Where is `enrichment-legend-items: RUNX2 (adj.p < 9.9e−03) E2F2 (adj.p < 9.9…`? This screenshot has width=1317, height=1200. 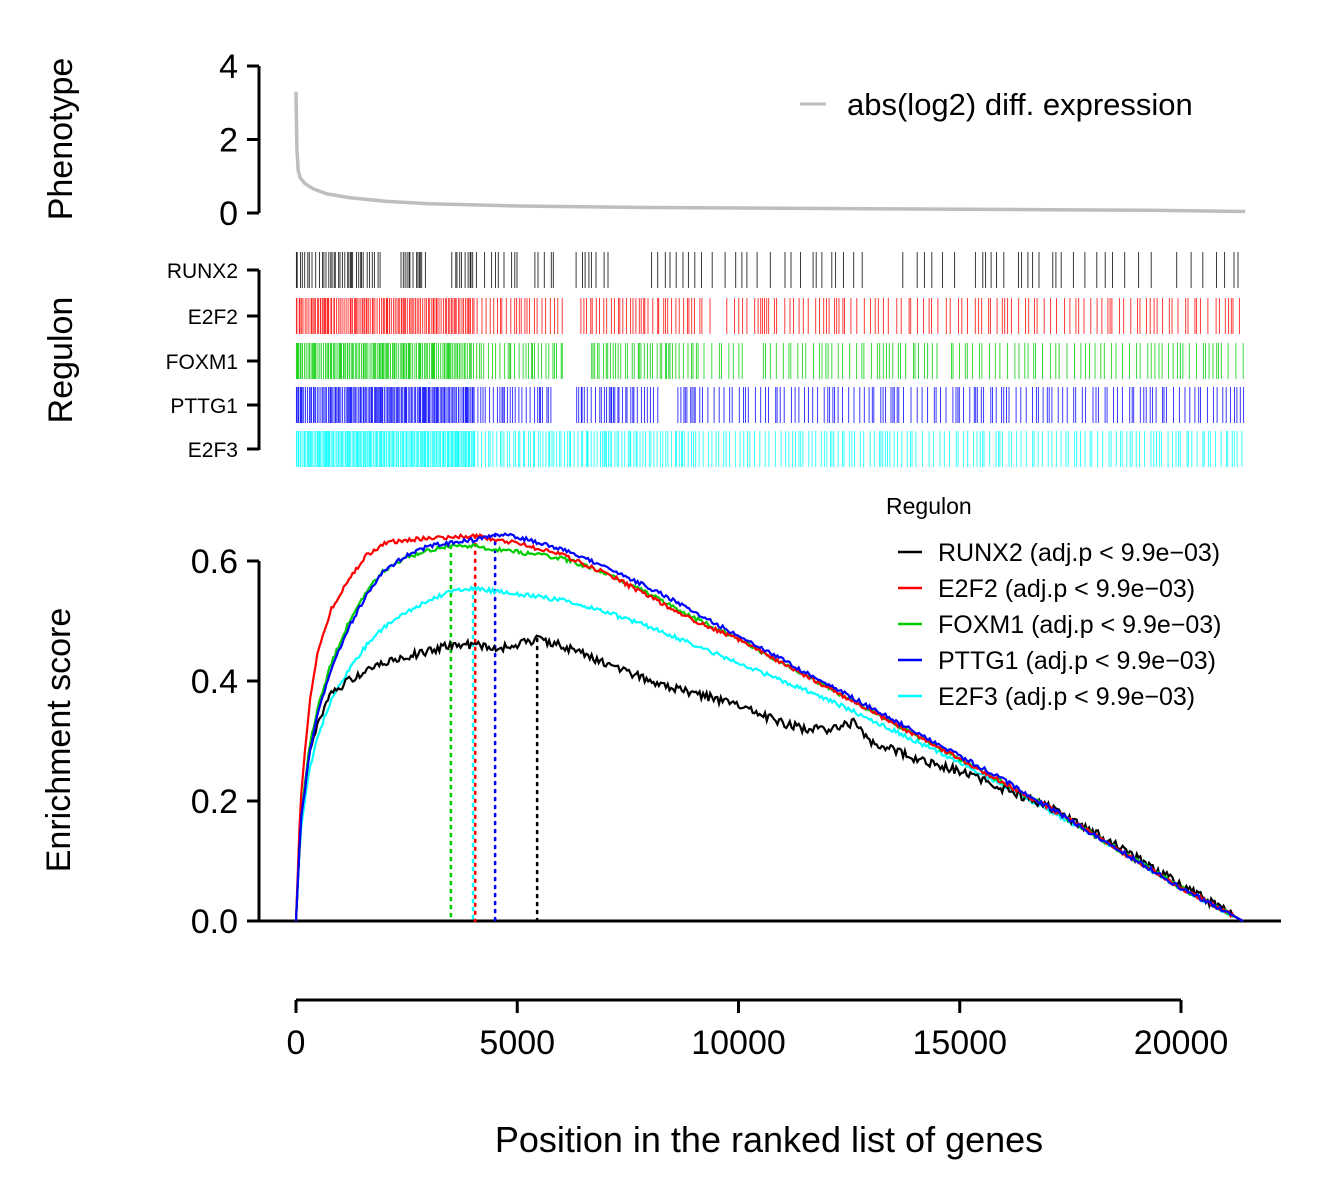 enrichment-legend-items: RUNX2 (adj.p < 9.9e−03) E2F2 (adj.p < 9.9… is located at coordinates (1059, 625).